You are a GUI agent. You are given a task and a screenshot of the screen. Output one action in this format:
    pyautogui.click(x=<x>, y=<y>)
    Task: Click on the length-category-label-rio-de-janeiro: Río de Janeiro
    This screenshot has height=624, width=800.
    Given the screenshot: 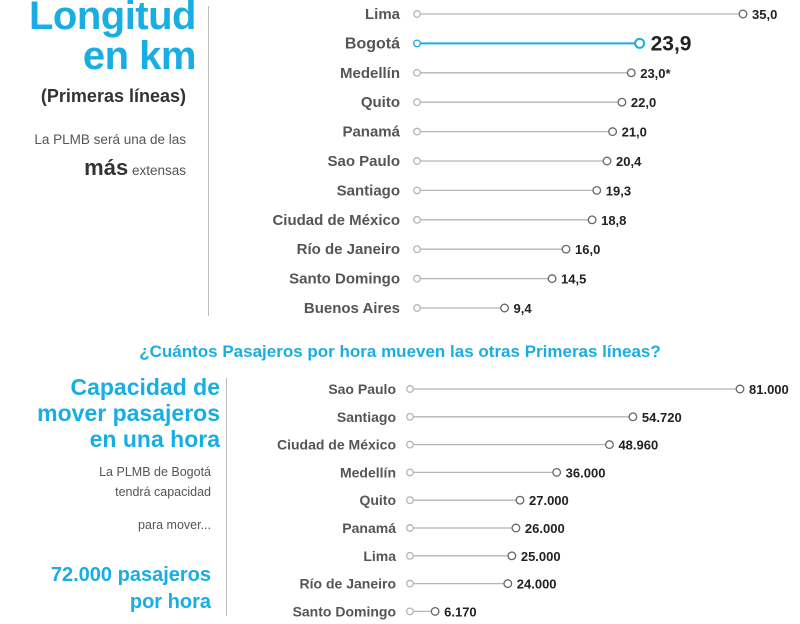 What is the action you would take?
    pyautogui.click(x=348, y=249)
    